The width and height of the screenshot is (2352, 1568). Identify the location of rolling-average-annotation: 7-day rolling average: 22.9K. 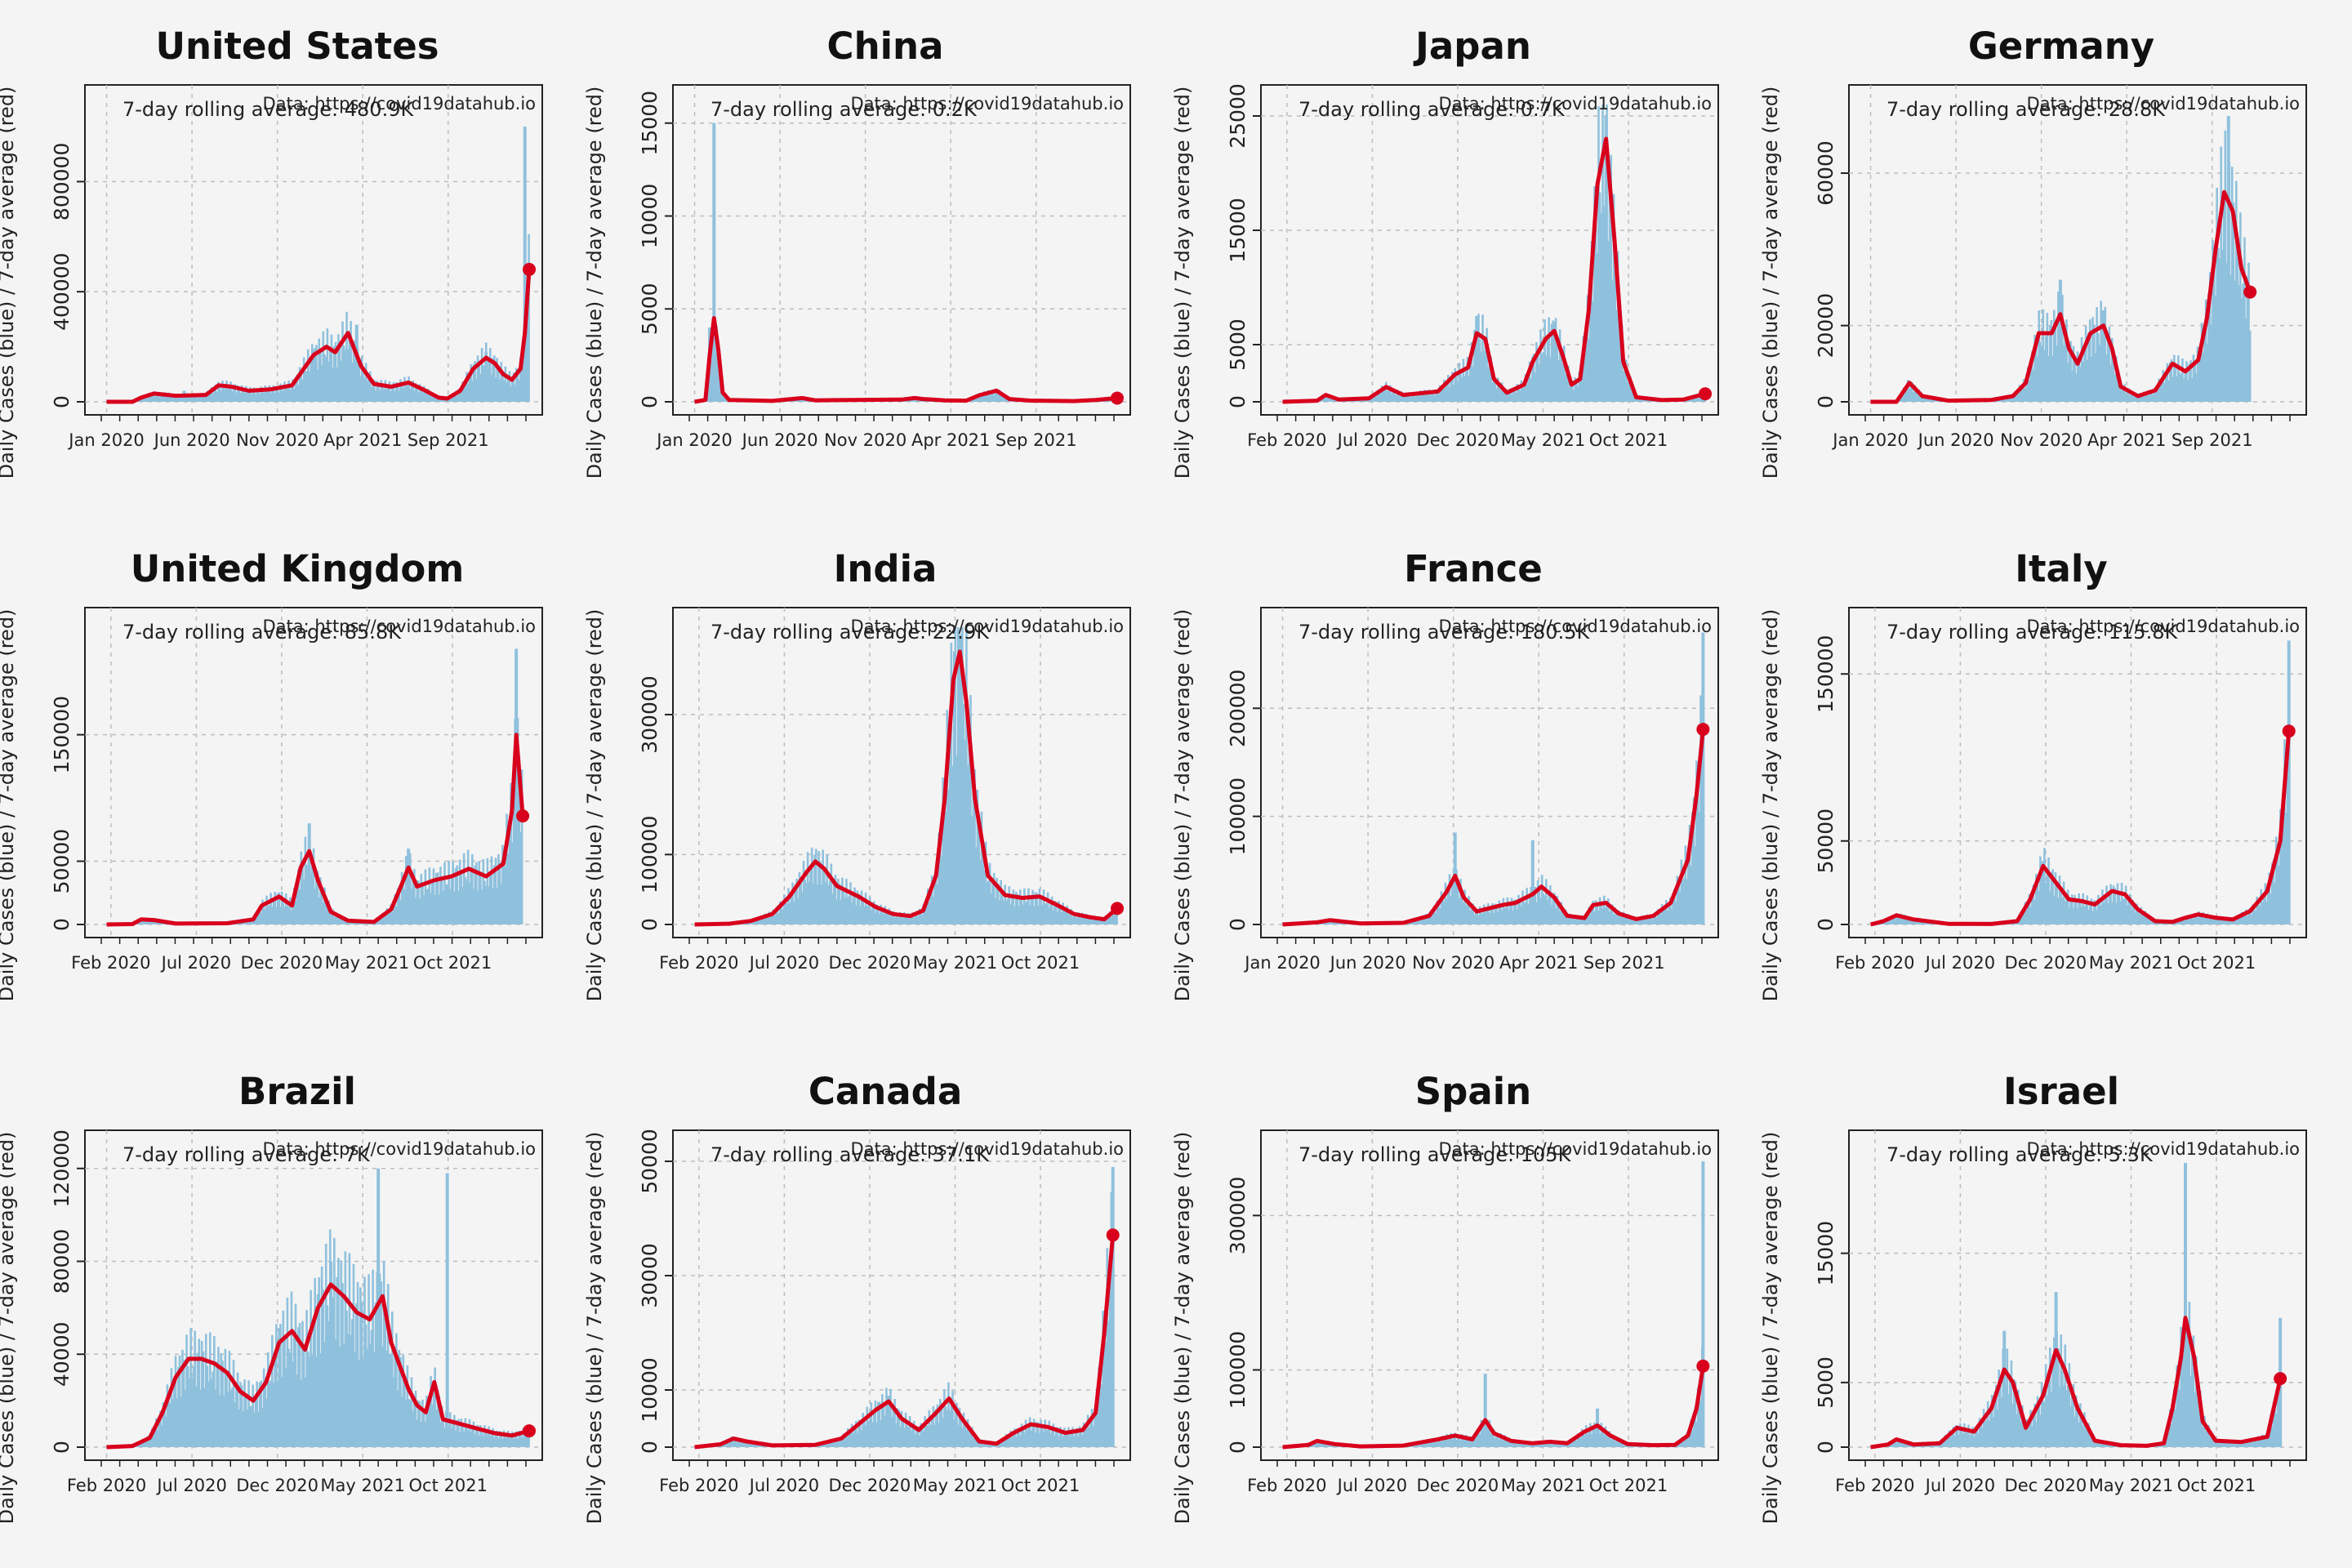
(850, 632).